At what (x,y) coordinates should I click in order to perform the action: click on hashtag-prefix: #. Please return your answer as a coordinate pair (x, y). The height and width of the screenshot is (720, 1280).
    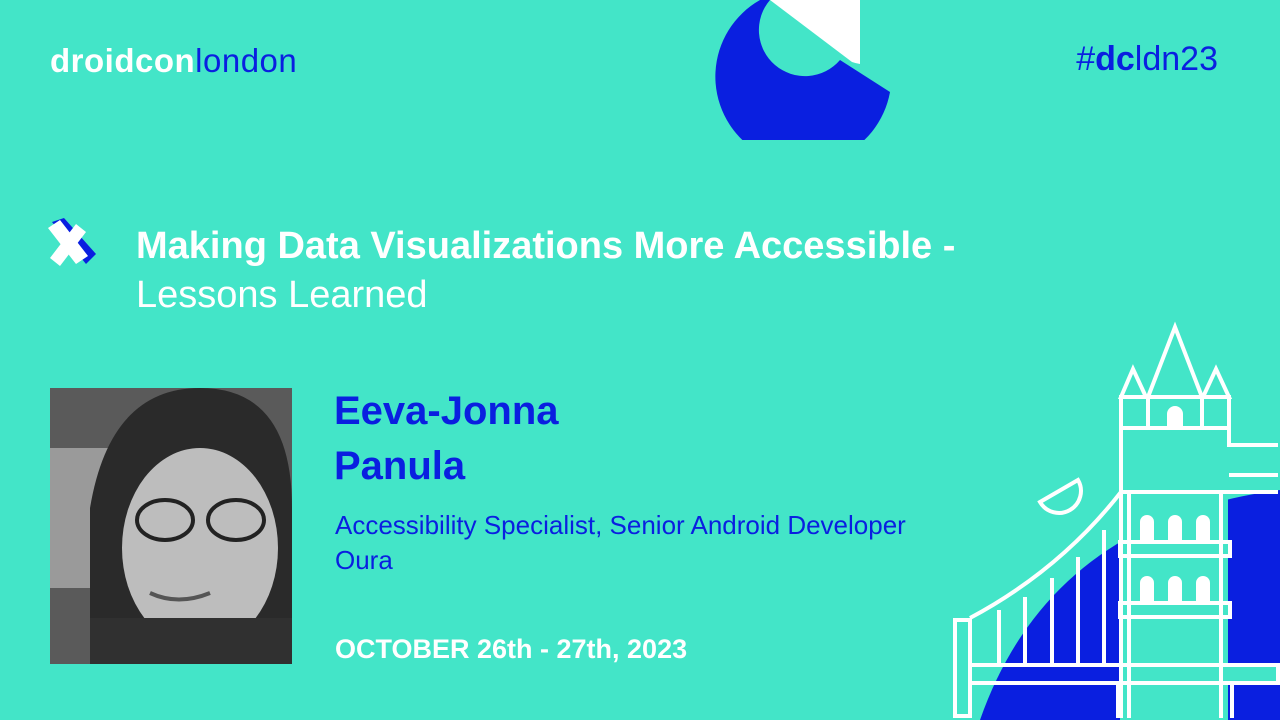
    Looking at the image, I should click on (1086, 59).